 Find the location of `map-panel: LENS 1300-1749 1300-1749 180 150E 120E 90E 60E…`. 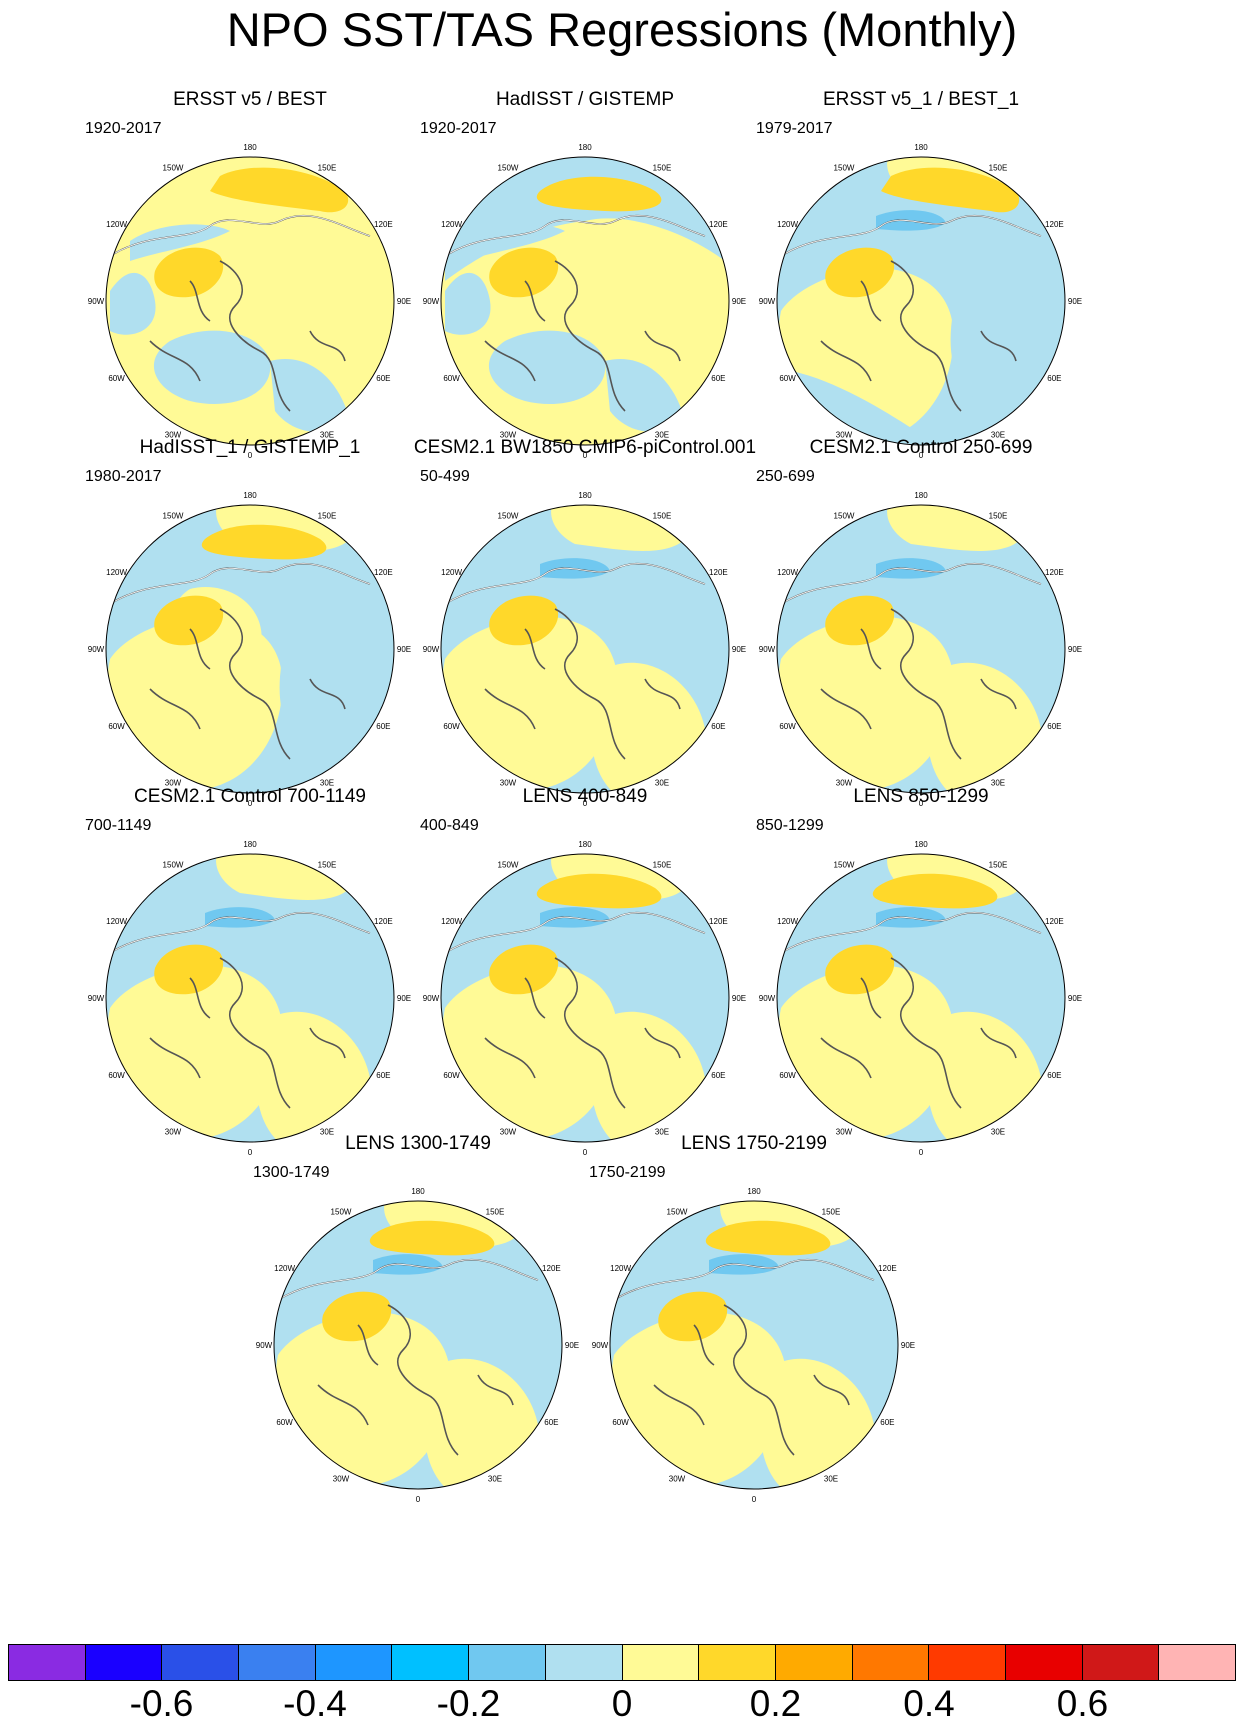

map-panel: LENS 1300-1749 1300-1749 180 150E 120E 90E 60E… is located at coordinates (418, 1318).